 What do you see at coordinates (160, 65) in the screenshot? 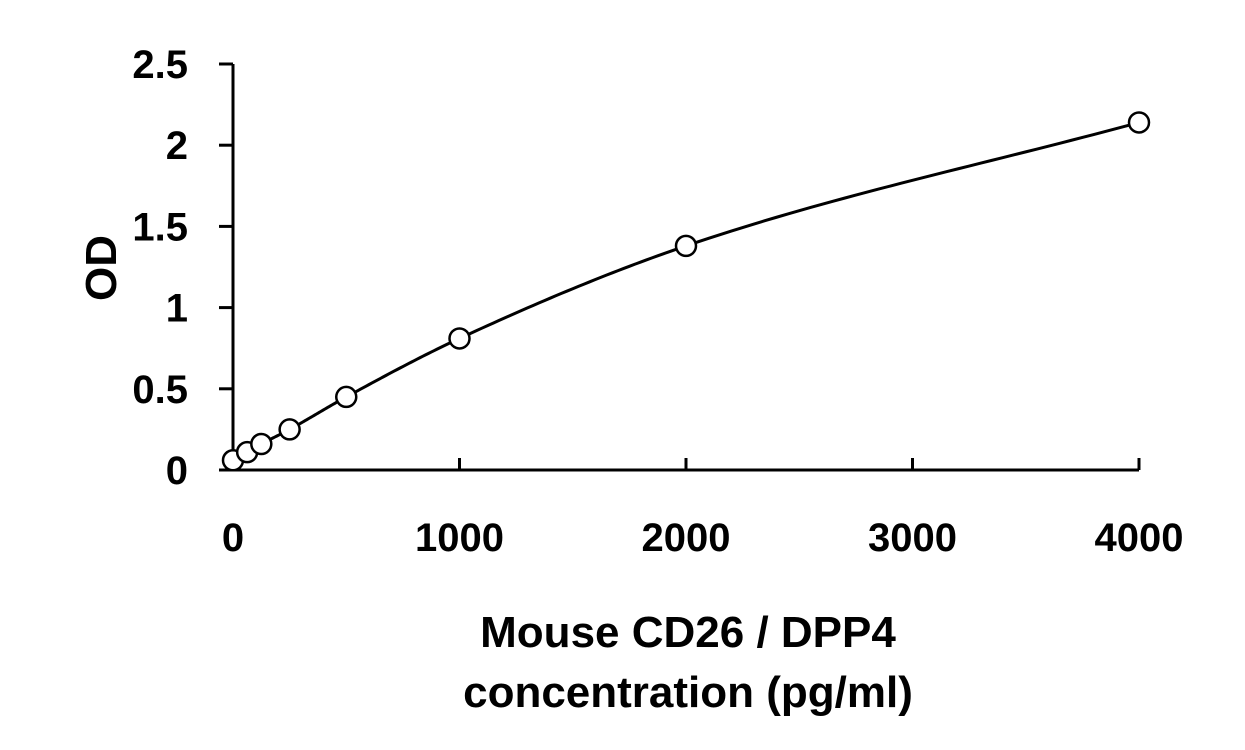
I see `y-tick-label: 2.5` at bounding box center [160, 65].